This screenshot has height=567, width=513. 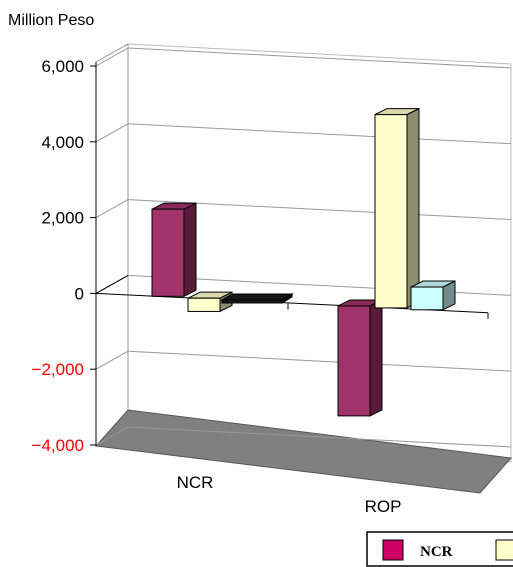 What do you see at coordinates (436, 552) in the screenshot?
I see `legend-label-ncr: NCR` at bounding box center [436, 552].